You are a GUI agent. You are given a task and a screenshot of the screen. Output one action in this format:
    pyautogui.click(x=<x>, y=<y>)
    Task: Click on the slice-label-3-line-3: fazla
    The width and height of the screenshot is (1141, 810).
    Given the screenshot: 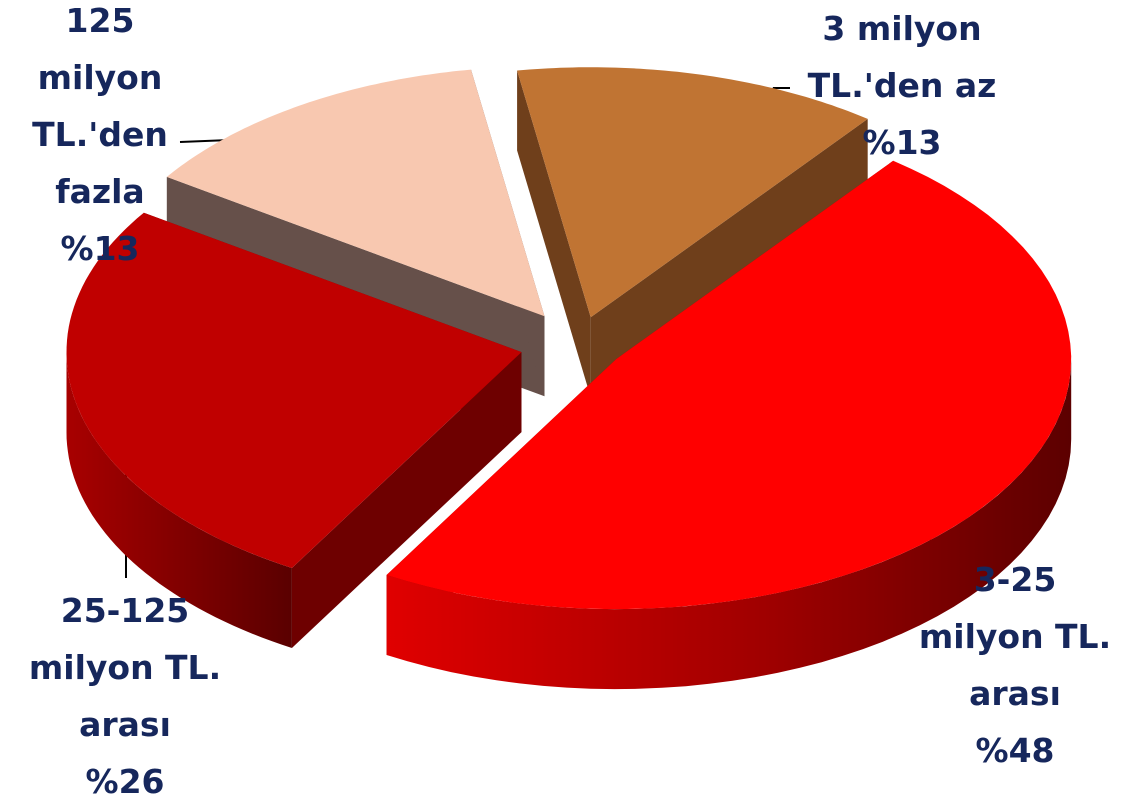 What is the action you would take?
    pyautogui.click(x=100, y=191)
    